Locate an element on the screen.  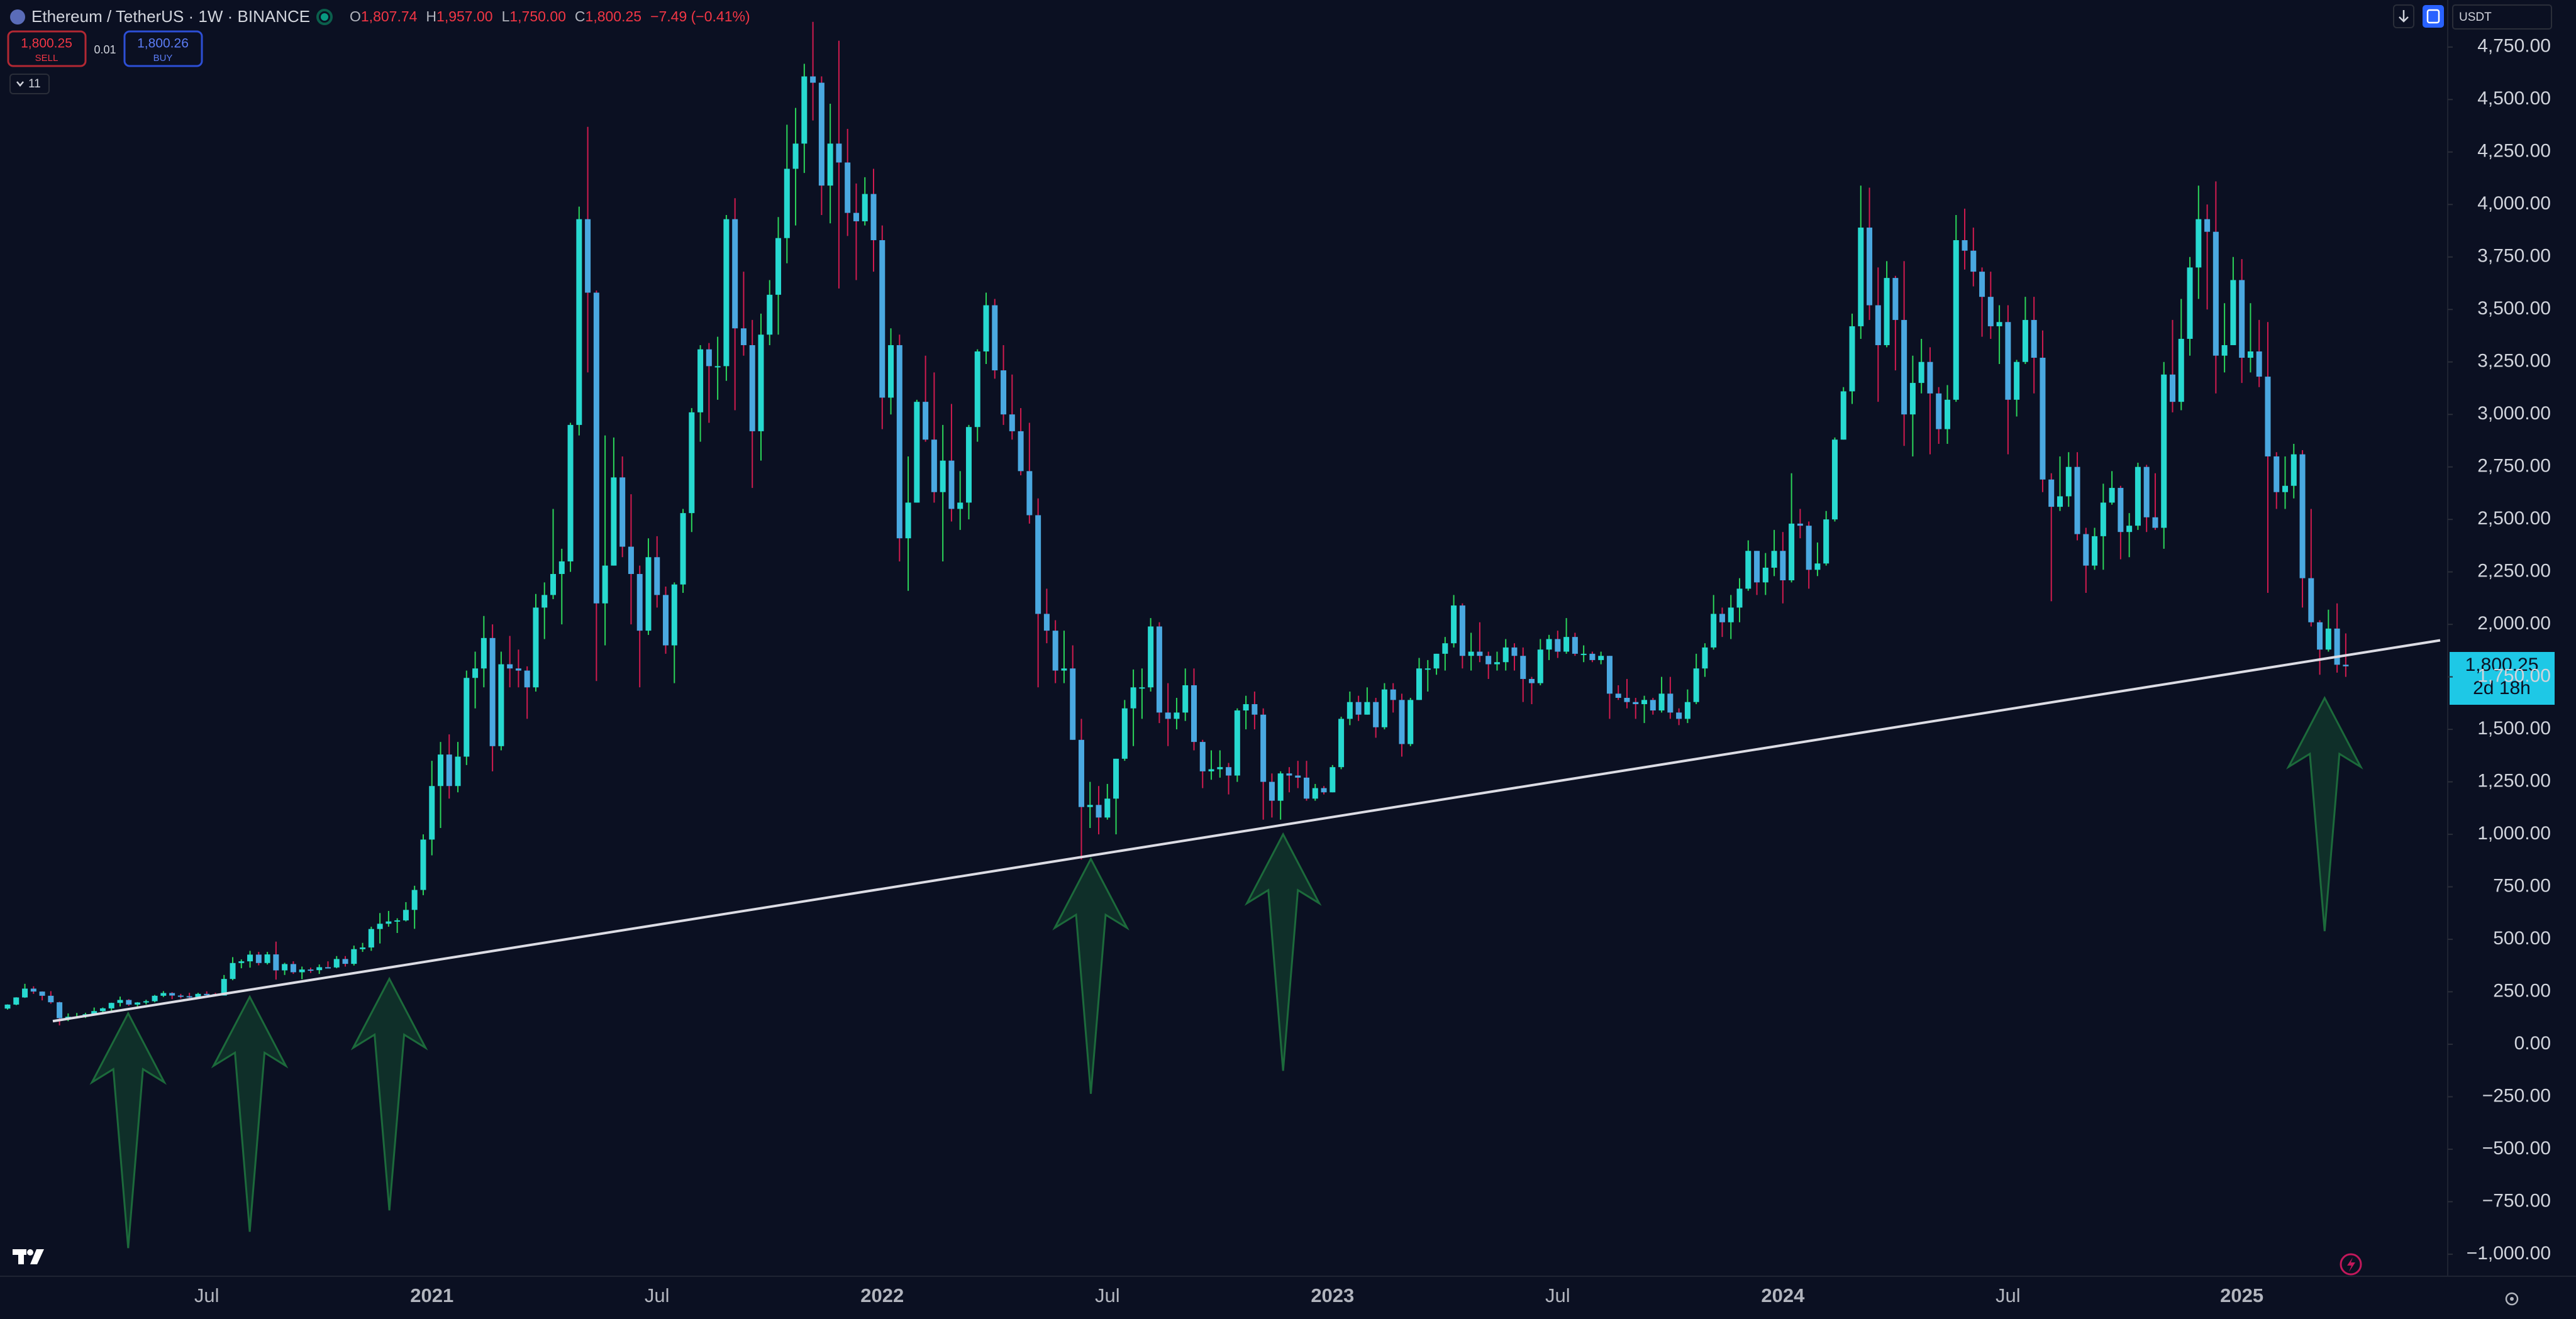
settings-button is located at coordinates (2512, 1299).